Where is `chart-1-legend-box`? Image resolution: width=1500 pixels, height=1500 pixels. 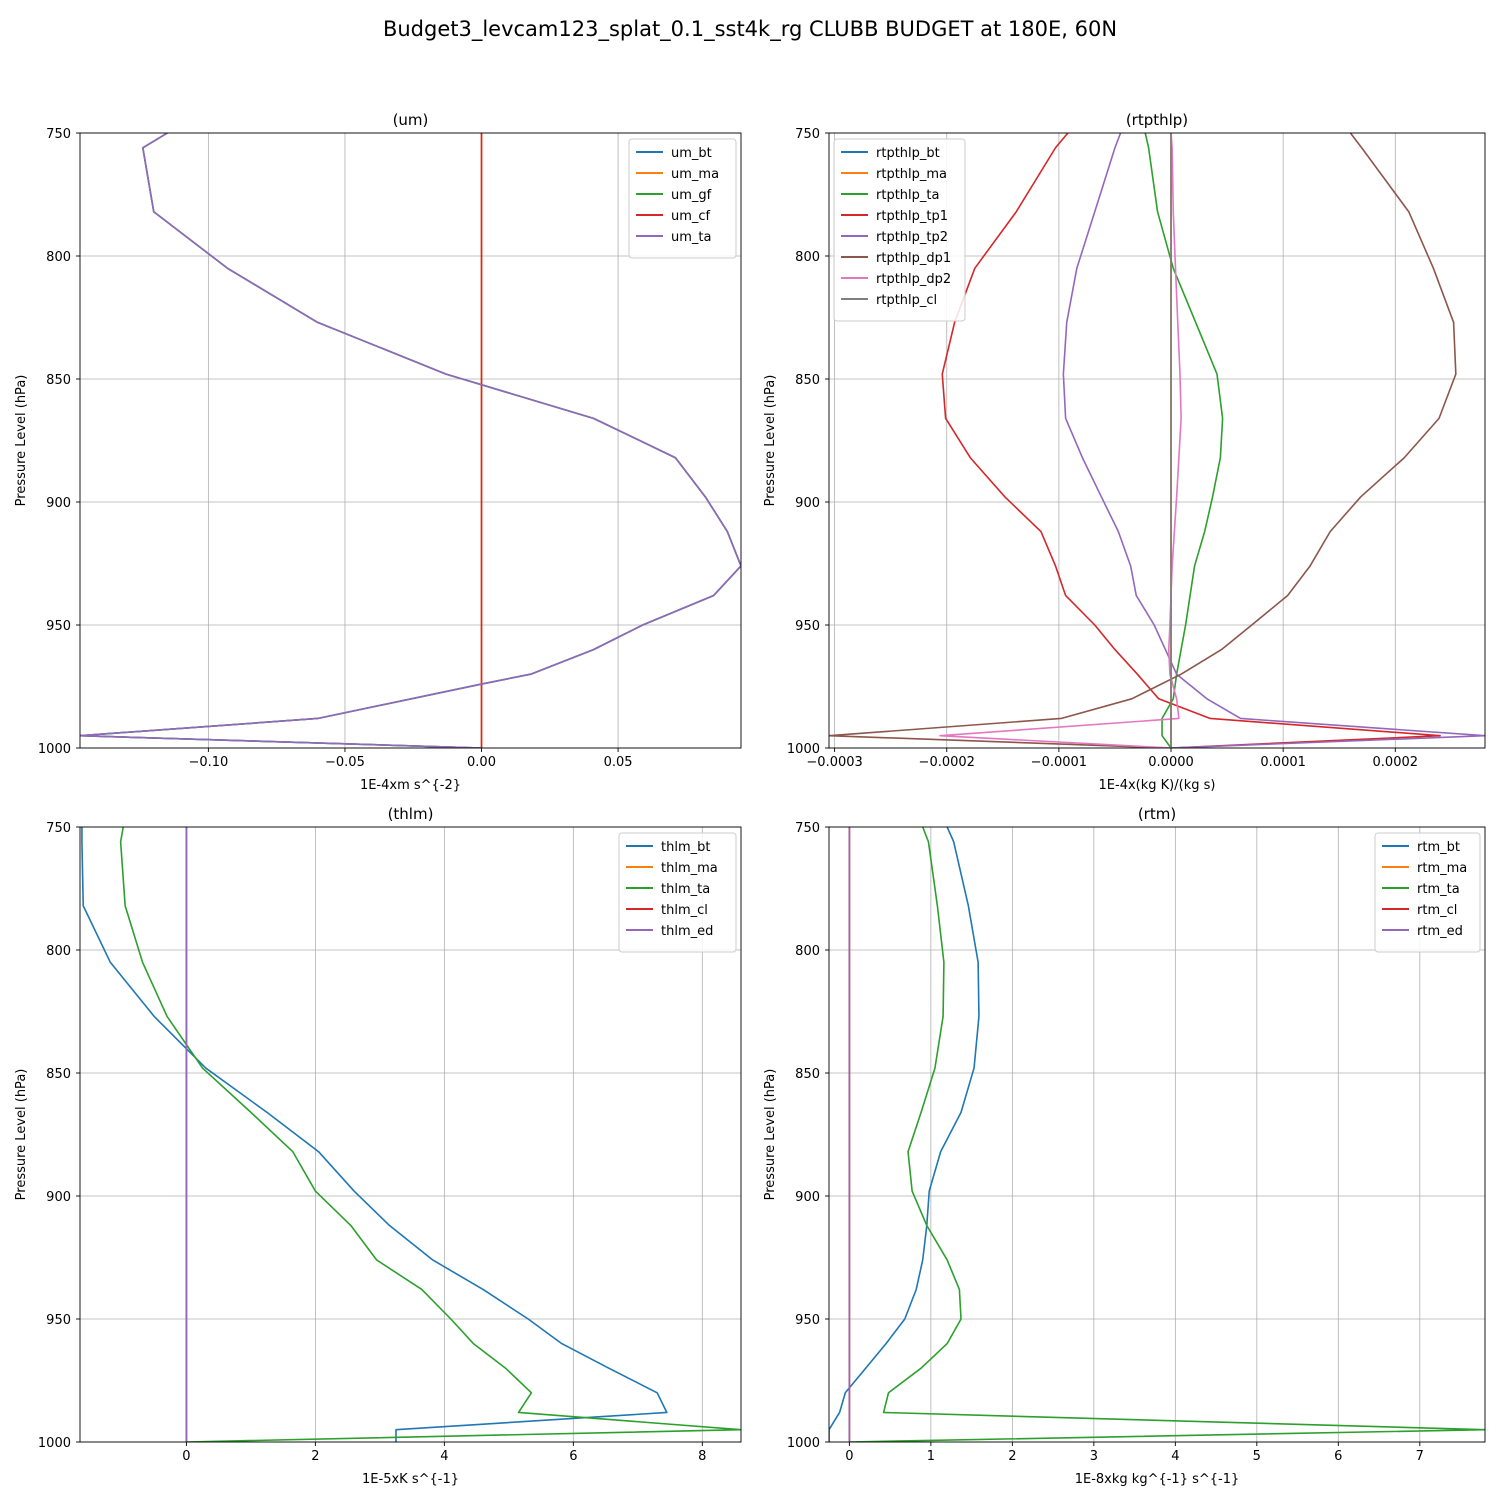 chart-1-legend-box is located at coordinates (682, 198).